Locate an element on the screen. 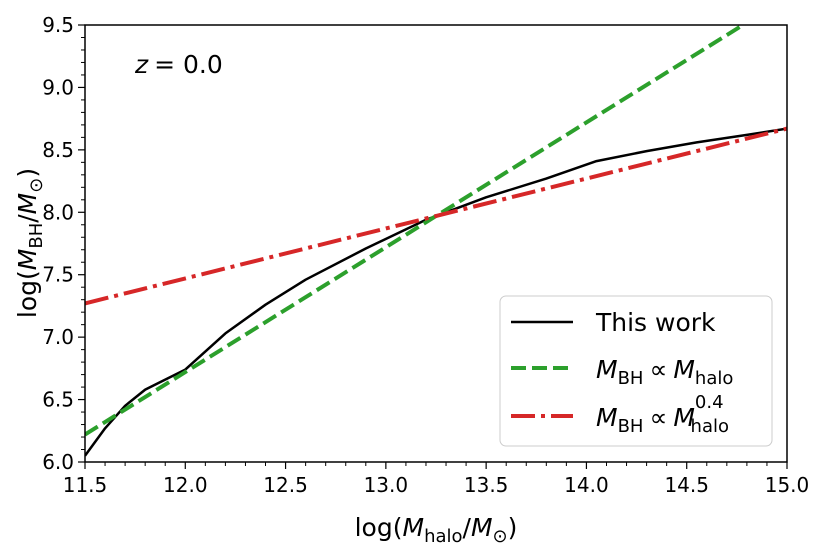  y-tick-label: 9.5 is located at coordinates (58, 25).